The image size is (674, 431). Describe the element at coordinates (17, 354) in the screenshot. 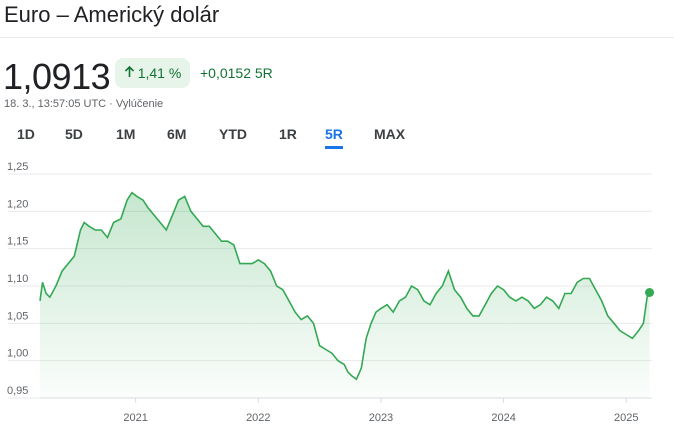

I see `y-tick-label: 1,00` at that location.